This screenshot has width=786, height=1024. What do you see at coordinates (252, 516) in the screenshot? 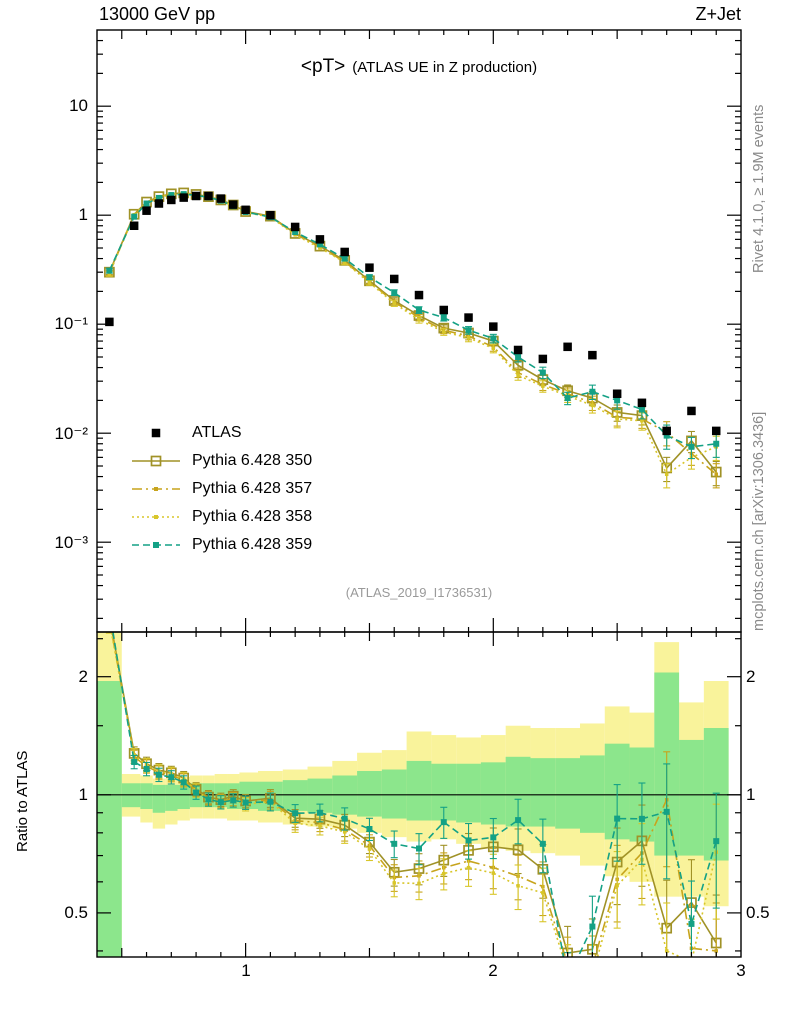
I see `legend-label: Pythia 6.428 358` at bounding box center [252, 516].